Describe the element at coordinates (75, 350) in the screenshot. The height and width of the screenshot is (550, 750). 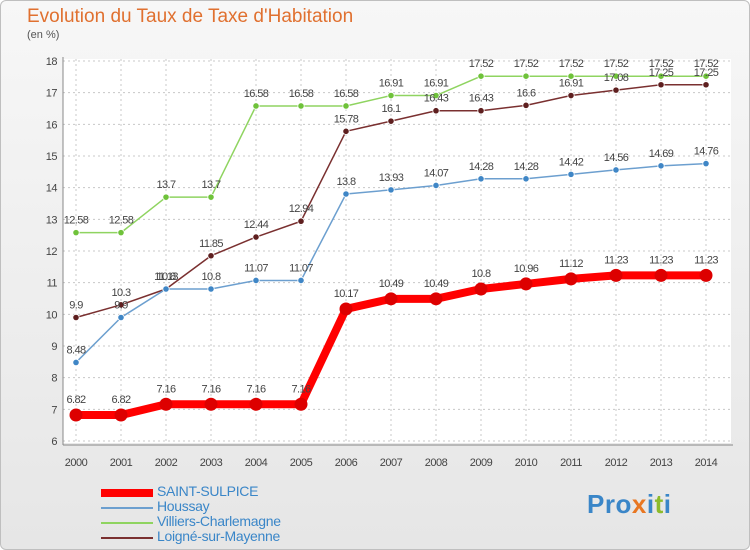
I see `data-label: 8.48` at that location.